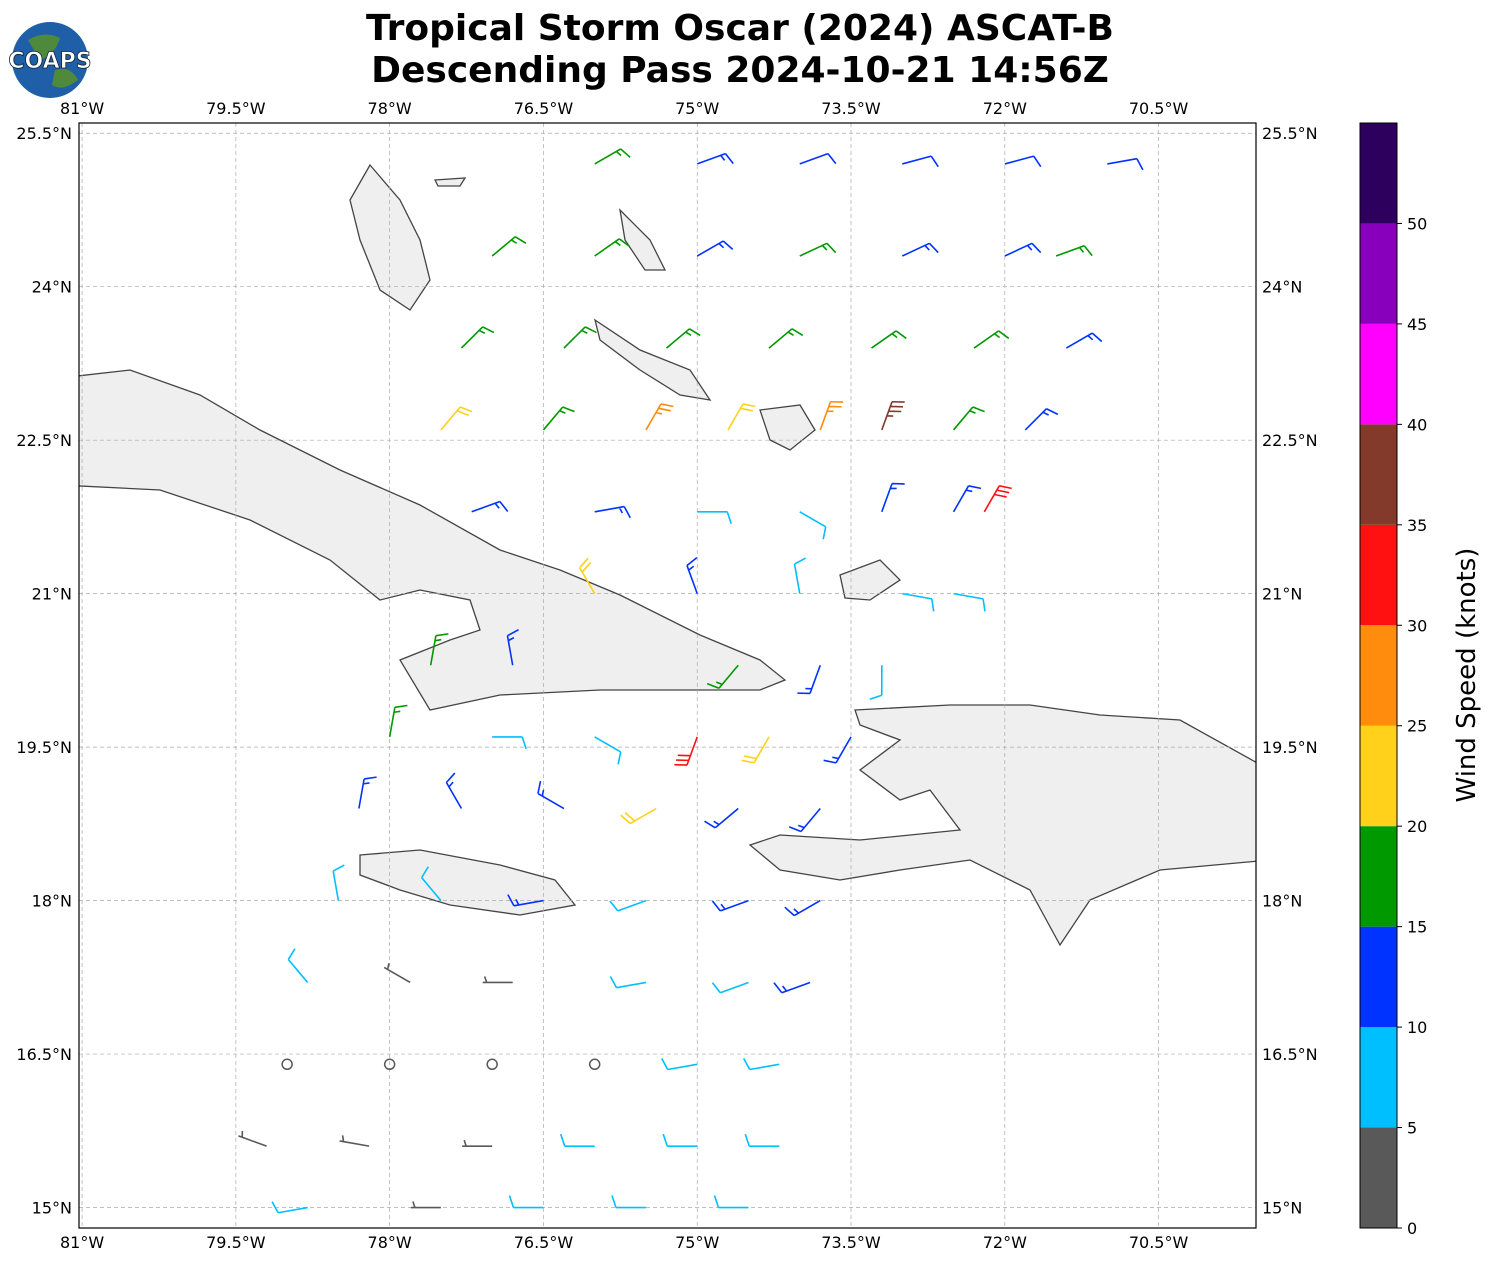 This screenshot has height=1268, width=1496. What do you see at coordinates (1002, 825) in the screenshot?
I see `hispaniola` at bounding box center [1002, 825].